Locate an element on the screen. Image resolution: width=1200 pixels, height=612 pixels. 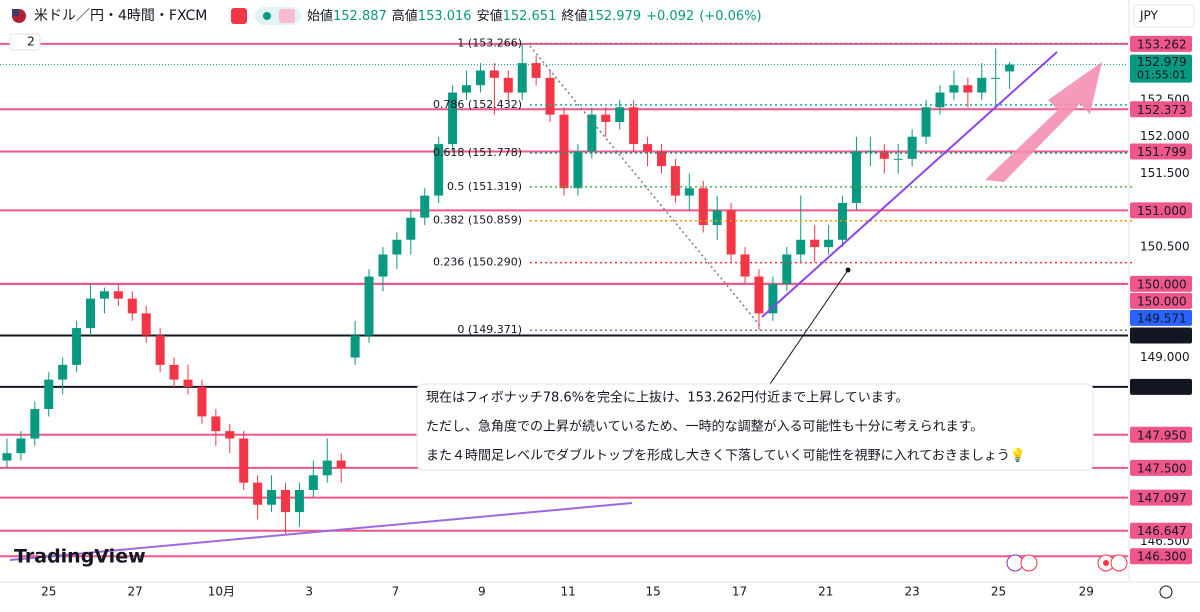
x-tick-label: 3 is located at coordinates (309, 592).